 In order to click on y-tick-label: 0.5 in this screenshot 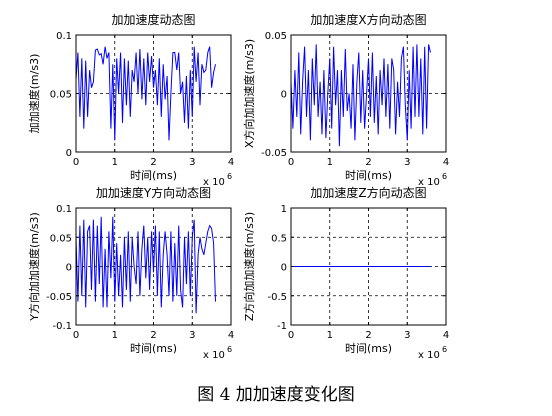, I will do `click(279, 238)`.